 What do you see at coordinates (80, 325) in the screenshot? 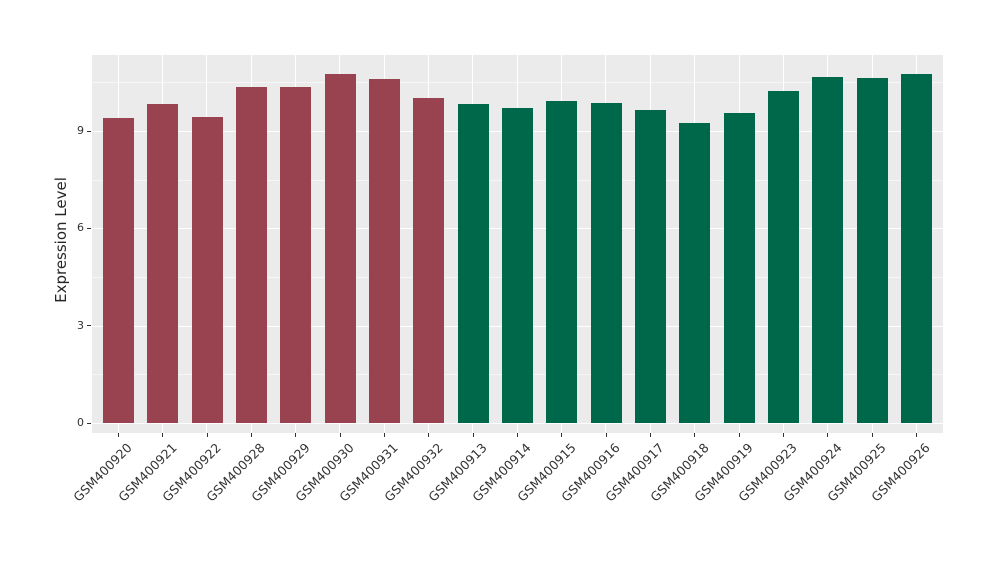
I see `y-tick-label: 3` at bounding box center [80, 325].